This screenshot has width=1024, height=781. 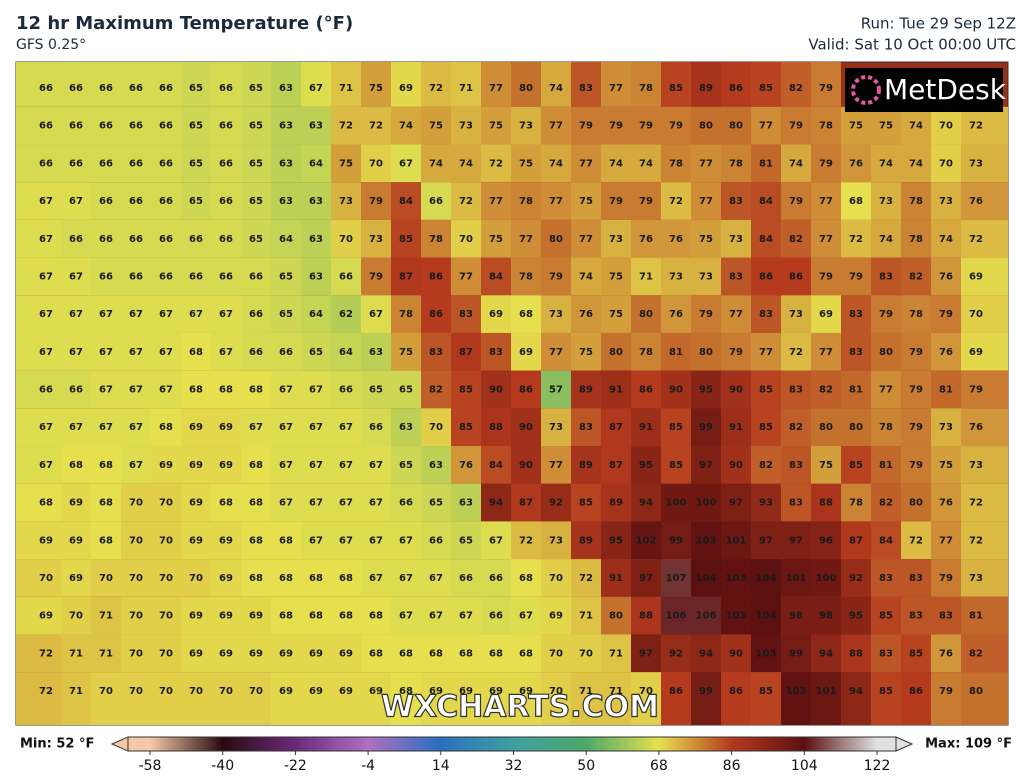 I want to click on temperature-label: 65, so click(x=256, y=88).